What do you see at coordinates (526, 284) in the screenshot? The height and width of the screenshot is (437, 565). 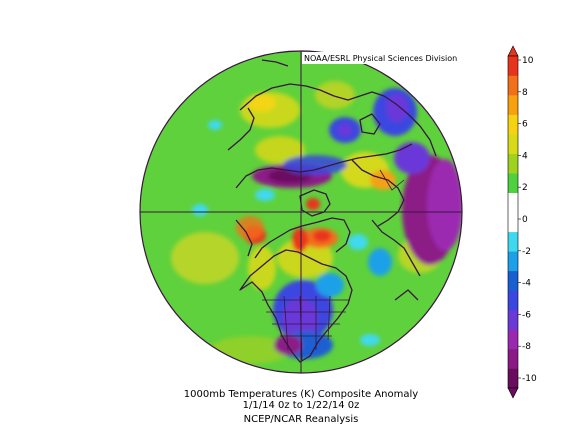 I see `colorbar-tick-label: -4` at bounding box center [526, 284].